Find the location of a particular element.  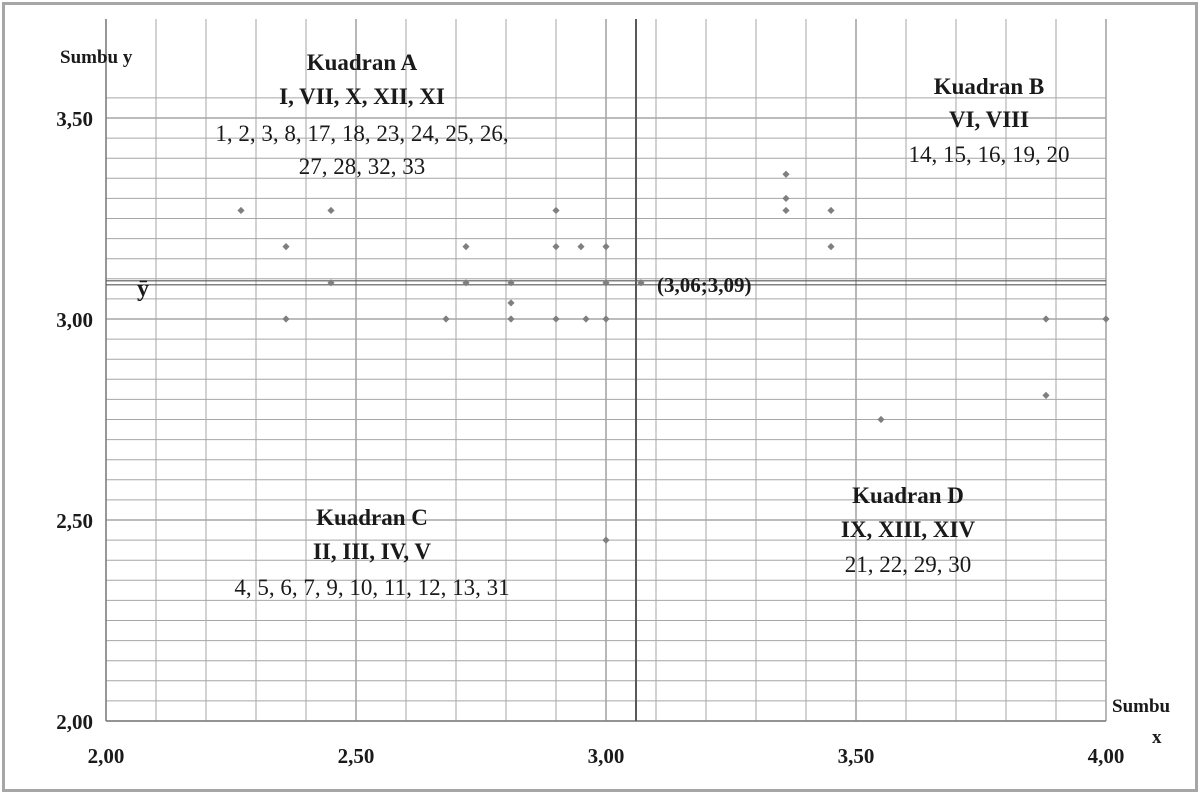

x-axis-label-1: Sumbu is located at coordinates (1141, 706).